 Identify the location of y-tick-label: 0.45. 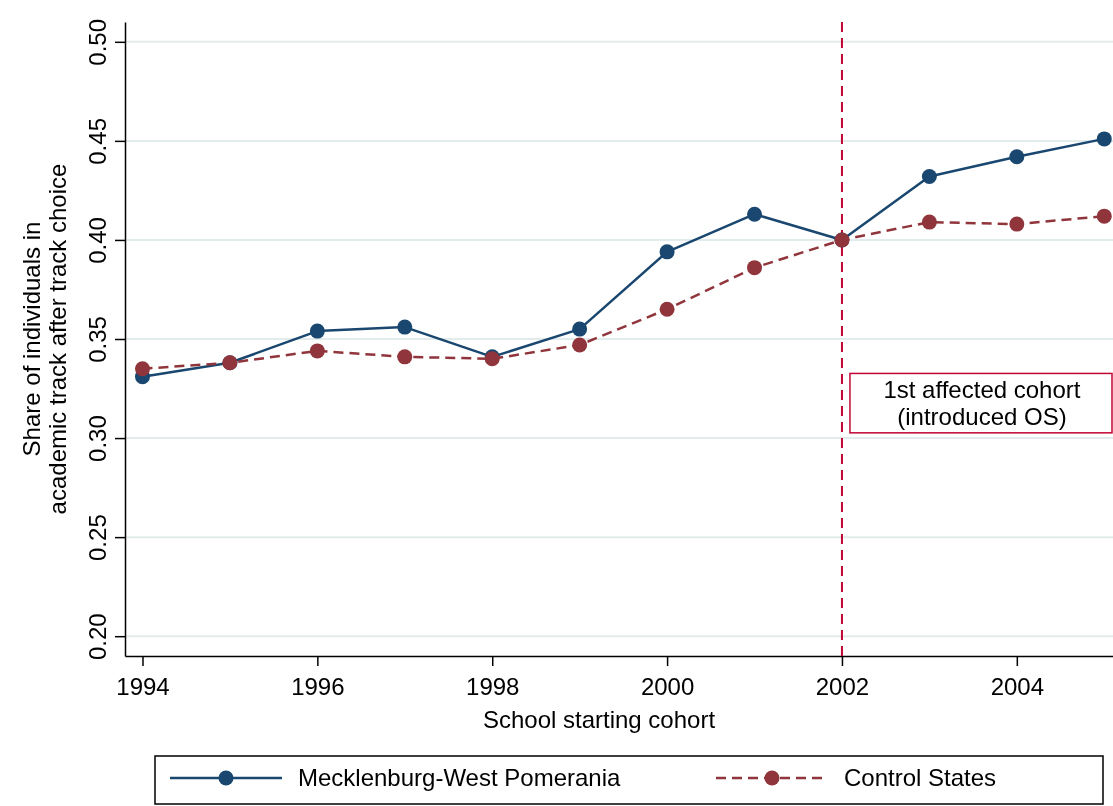
(98, 141).